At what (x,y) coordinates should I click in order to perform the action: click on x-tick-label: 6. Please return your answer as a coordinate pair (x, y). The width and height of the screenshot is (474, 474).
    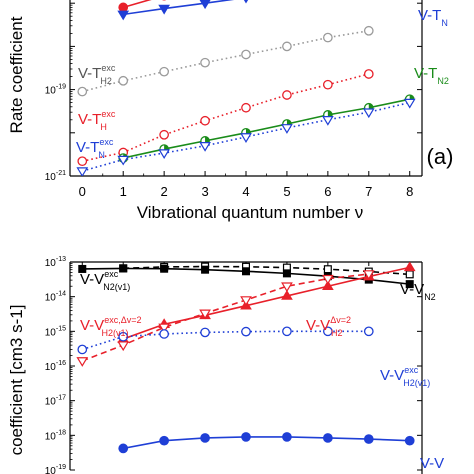
    Looking at the image, I should click on (327, 191).